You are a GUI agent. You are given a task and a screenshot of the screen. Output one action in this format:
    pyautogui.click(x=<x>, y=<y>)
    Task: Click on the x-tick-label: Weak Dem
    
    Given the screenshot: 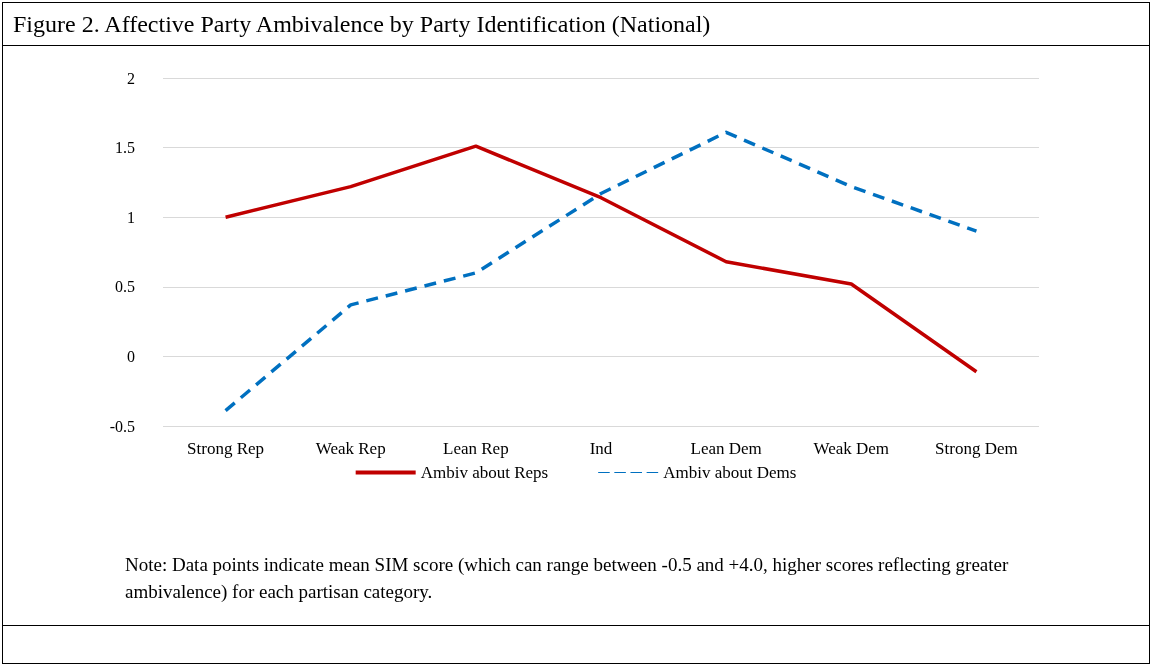 What is the action you would take?
    pyautogui.click(x=851, y=448)
    